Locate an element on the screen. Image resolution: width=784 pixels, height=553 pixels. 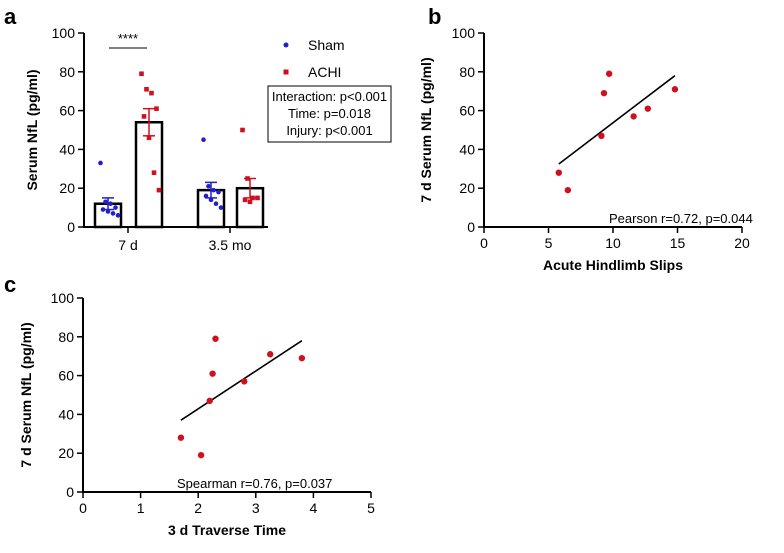
panel-c-correlation: Spearman r=0.76, p=0.037 is located at coordinates (254, 483).